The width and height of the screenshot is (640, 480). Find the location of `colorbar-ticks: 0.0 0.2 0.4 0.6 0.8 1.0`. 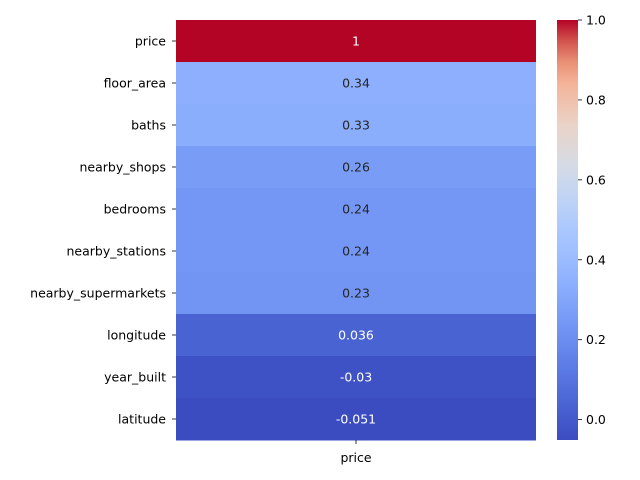

colorbar-ticks: 0.0 0.2 0.4 0.6 0.8 1.0 is located at coordinates (592, 220).